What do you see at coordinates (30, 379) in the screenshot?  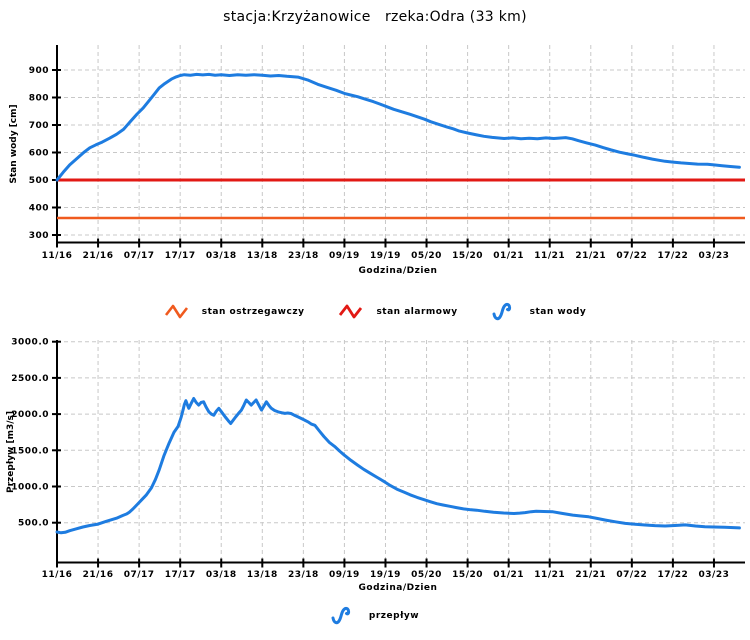 I see `svg-text: 2500.0` at bounding box center [30, 379].